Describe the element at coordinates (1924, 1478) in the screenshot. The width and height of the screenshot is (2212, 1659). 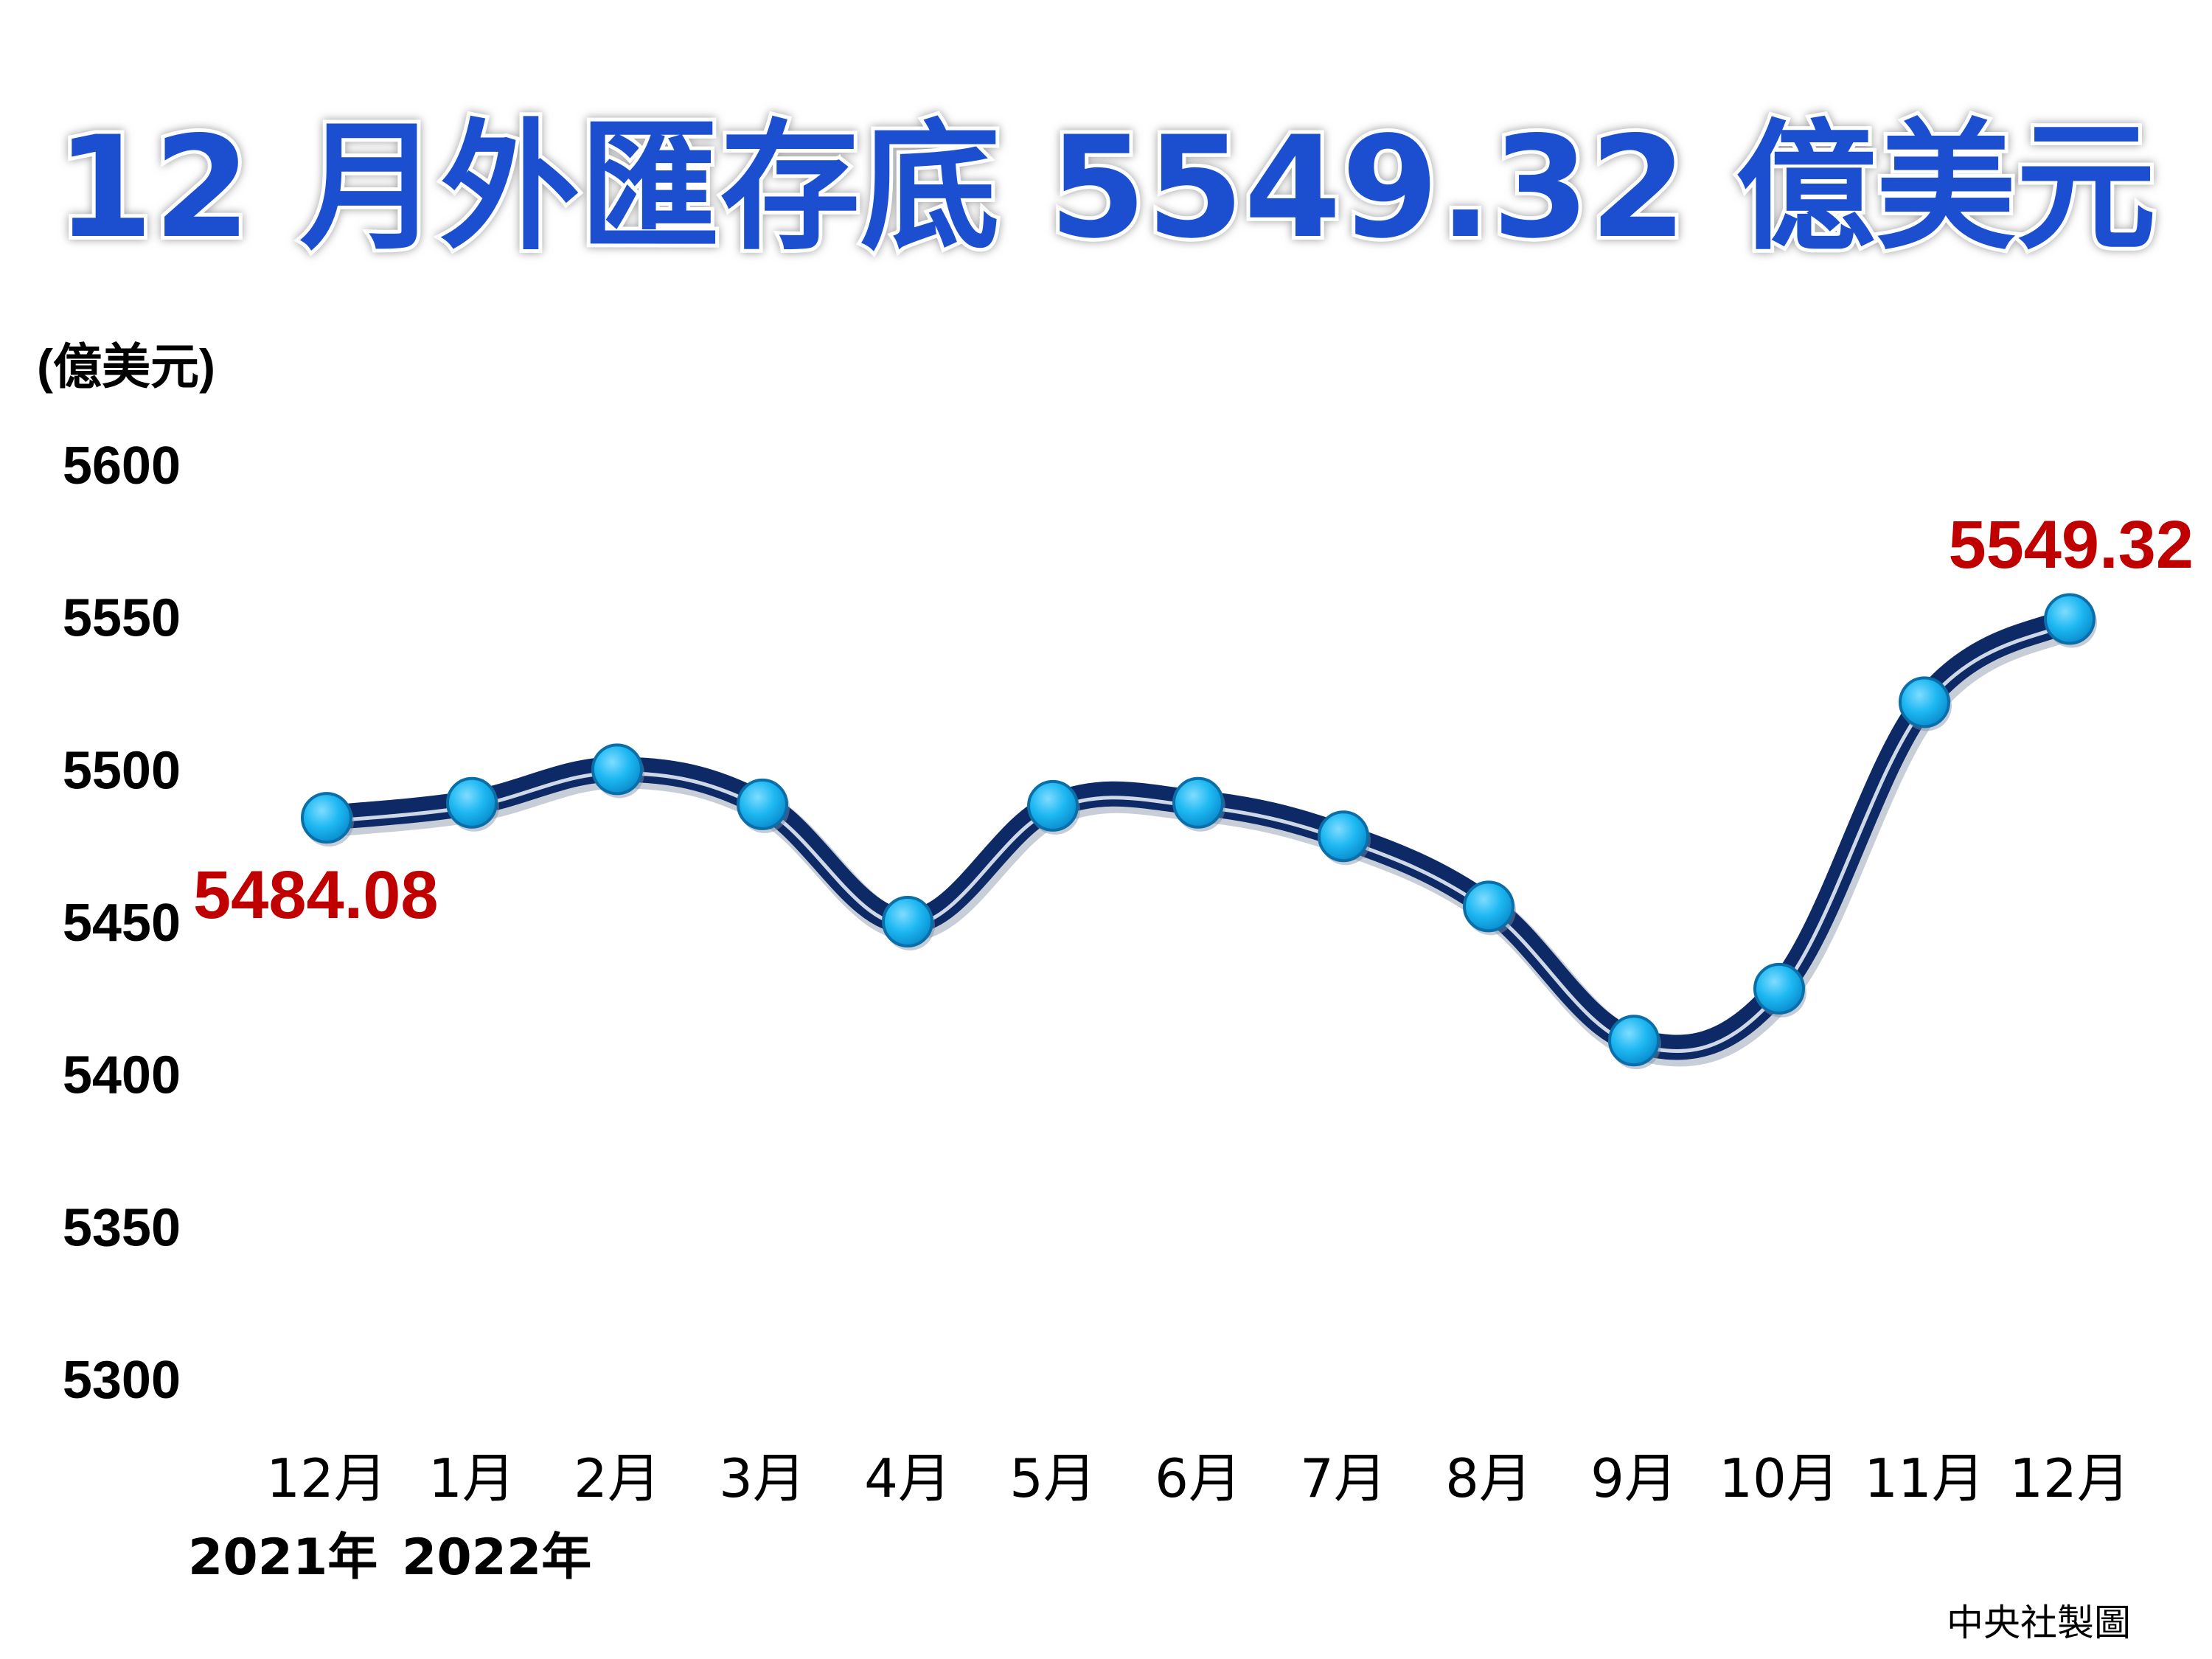
I see `x-tick-label: 11月` at that location.